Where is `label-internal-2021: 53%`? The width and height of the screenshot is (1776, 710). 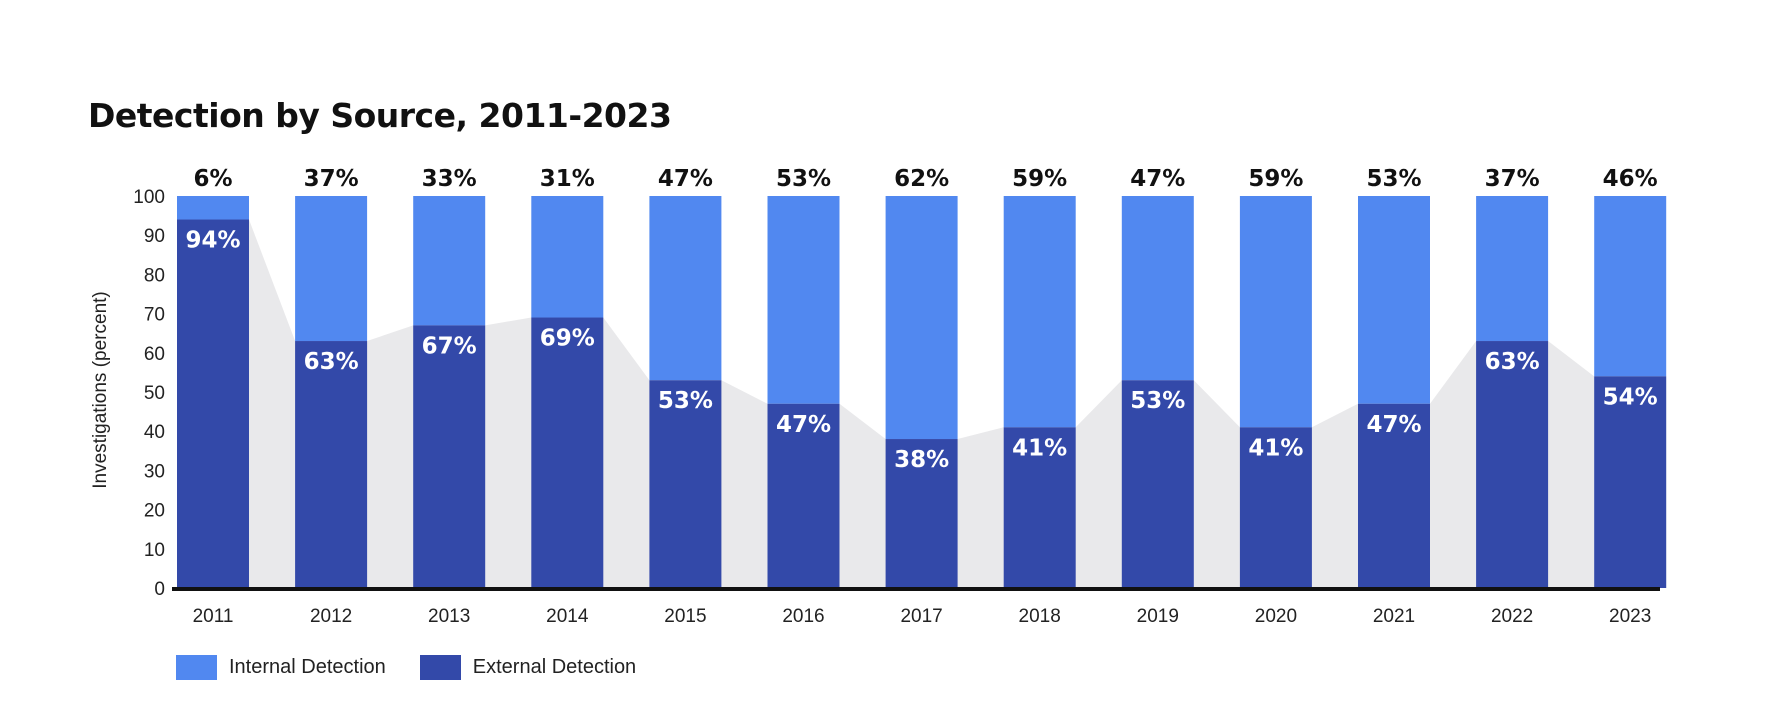
label-internal-2021: 53% is located at coordinates (1393, 179).